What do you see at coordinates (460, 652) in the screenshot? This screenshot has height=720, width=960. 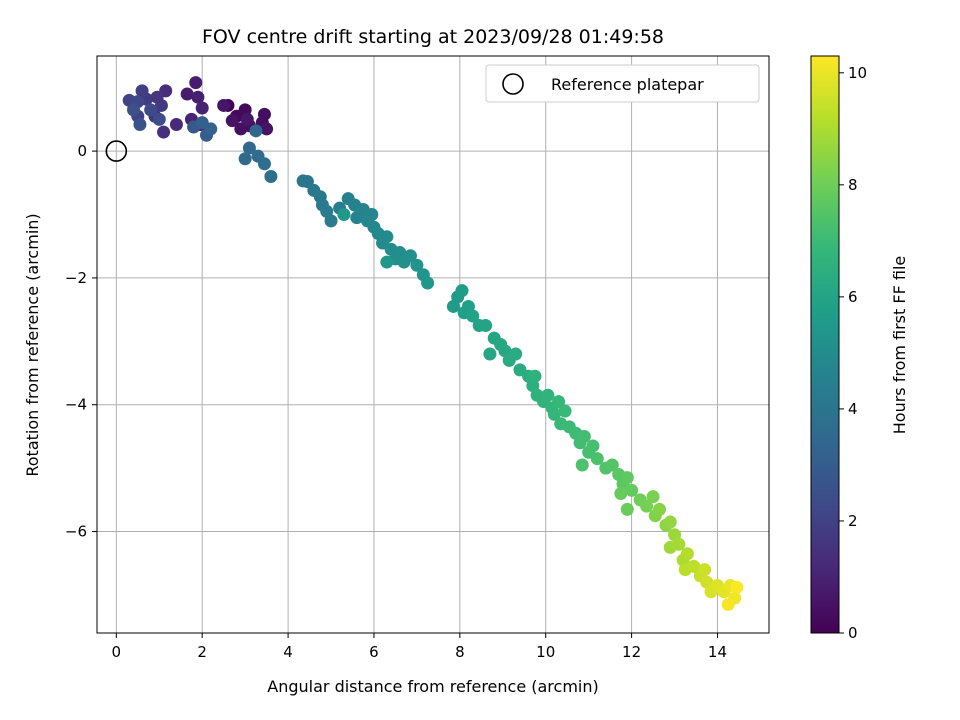 I see `x-tick-label: 8` at bounding box center [460, 652].